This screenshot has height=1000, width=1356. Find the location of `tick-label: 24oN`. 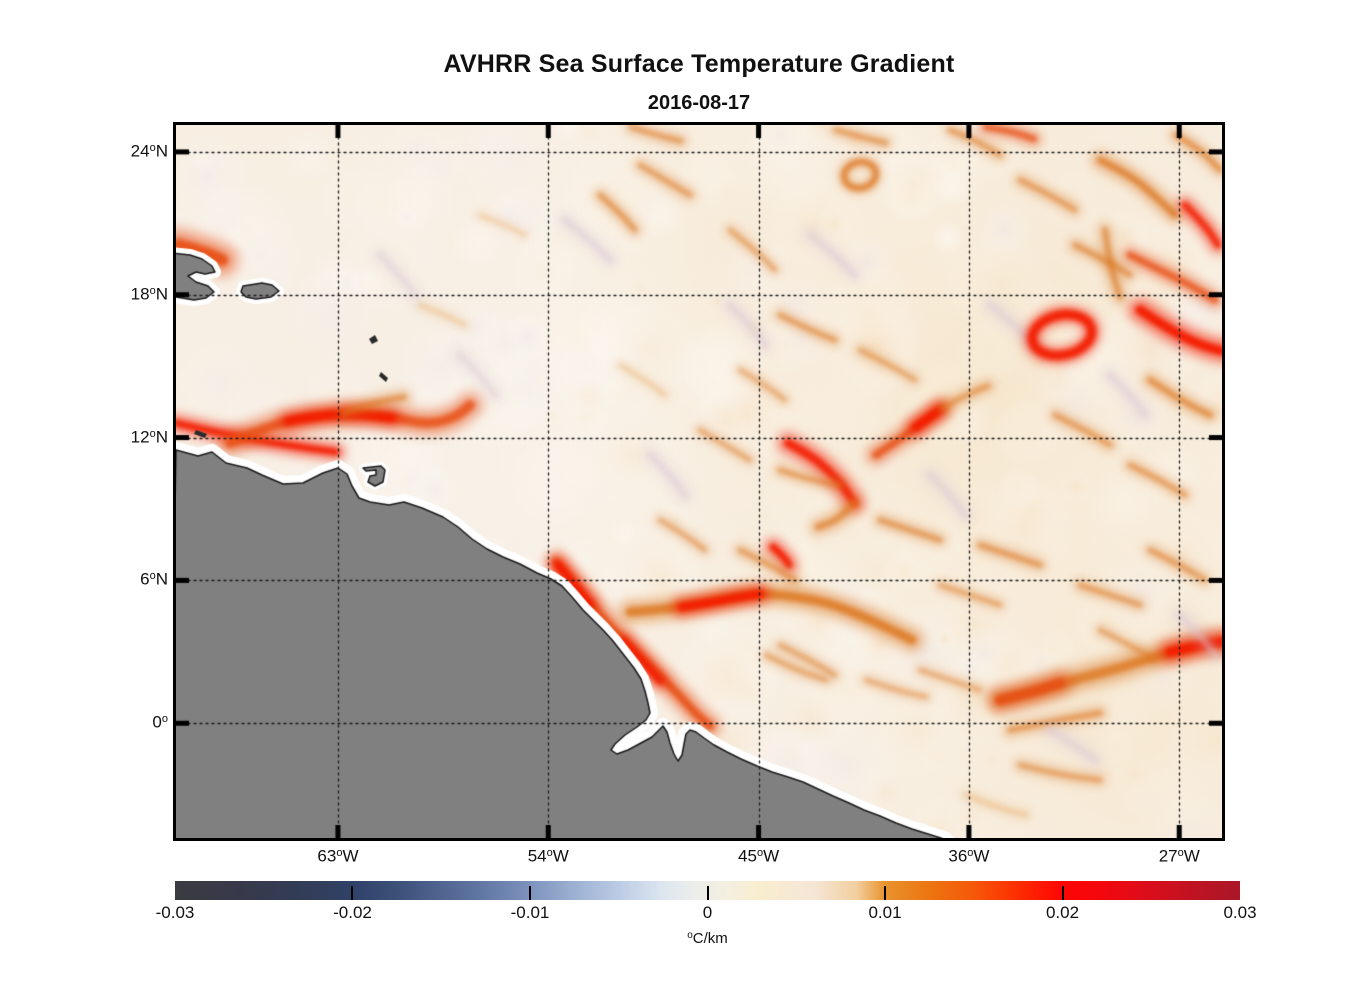

tick-label: 24oN is located at coordinates (149, 151).